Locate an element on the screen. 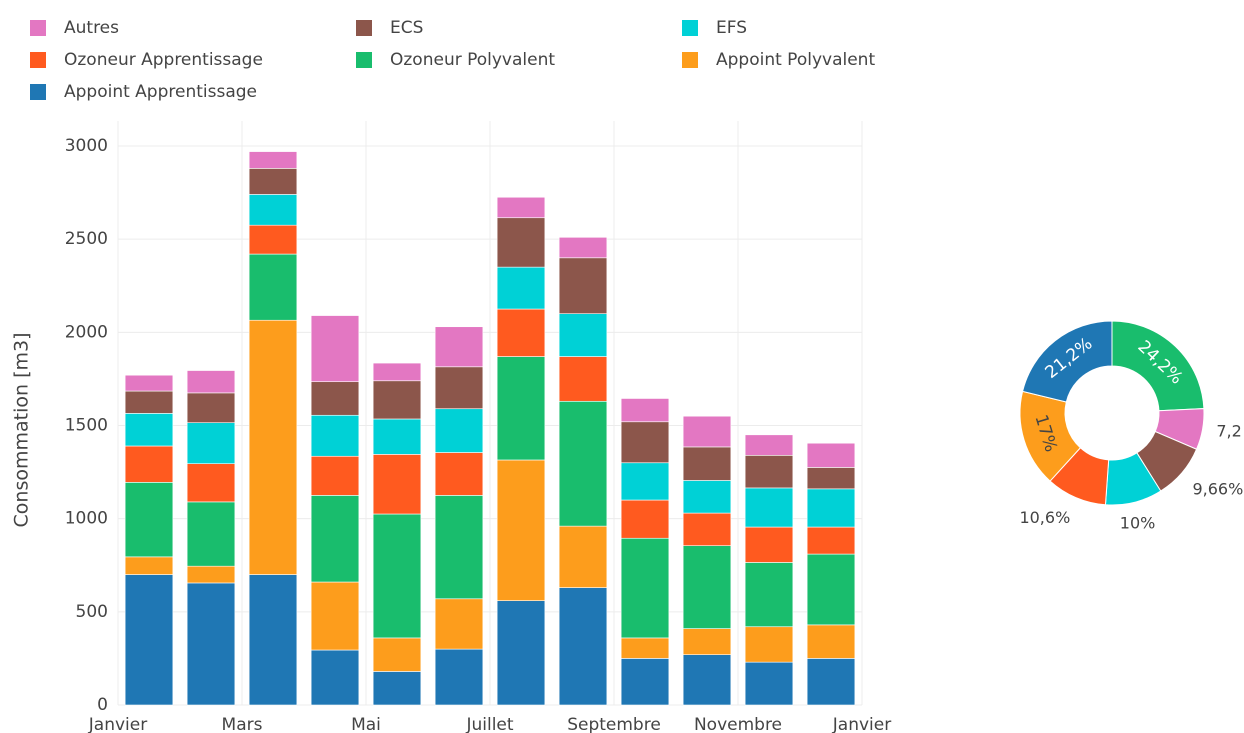 The height and width of the screenshot is (733, 1244). x-tick-label: Mai is located at coordinates (366, 724).